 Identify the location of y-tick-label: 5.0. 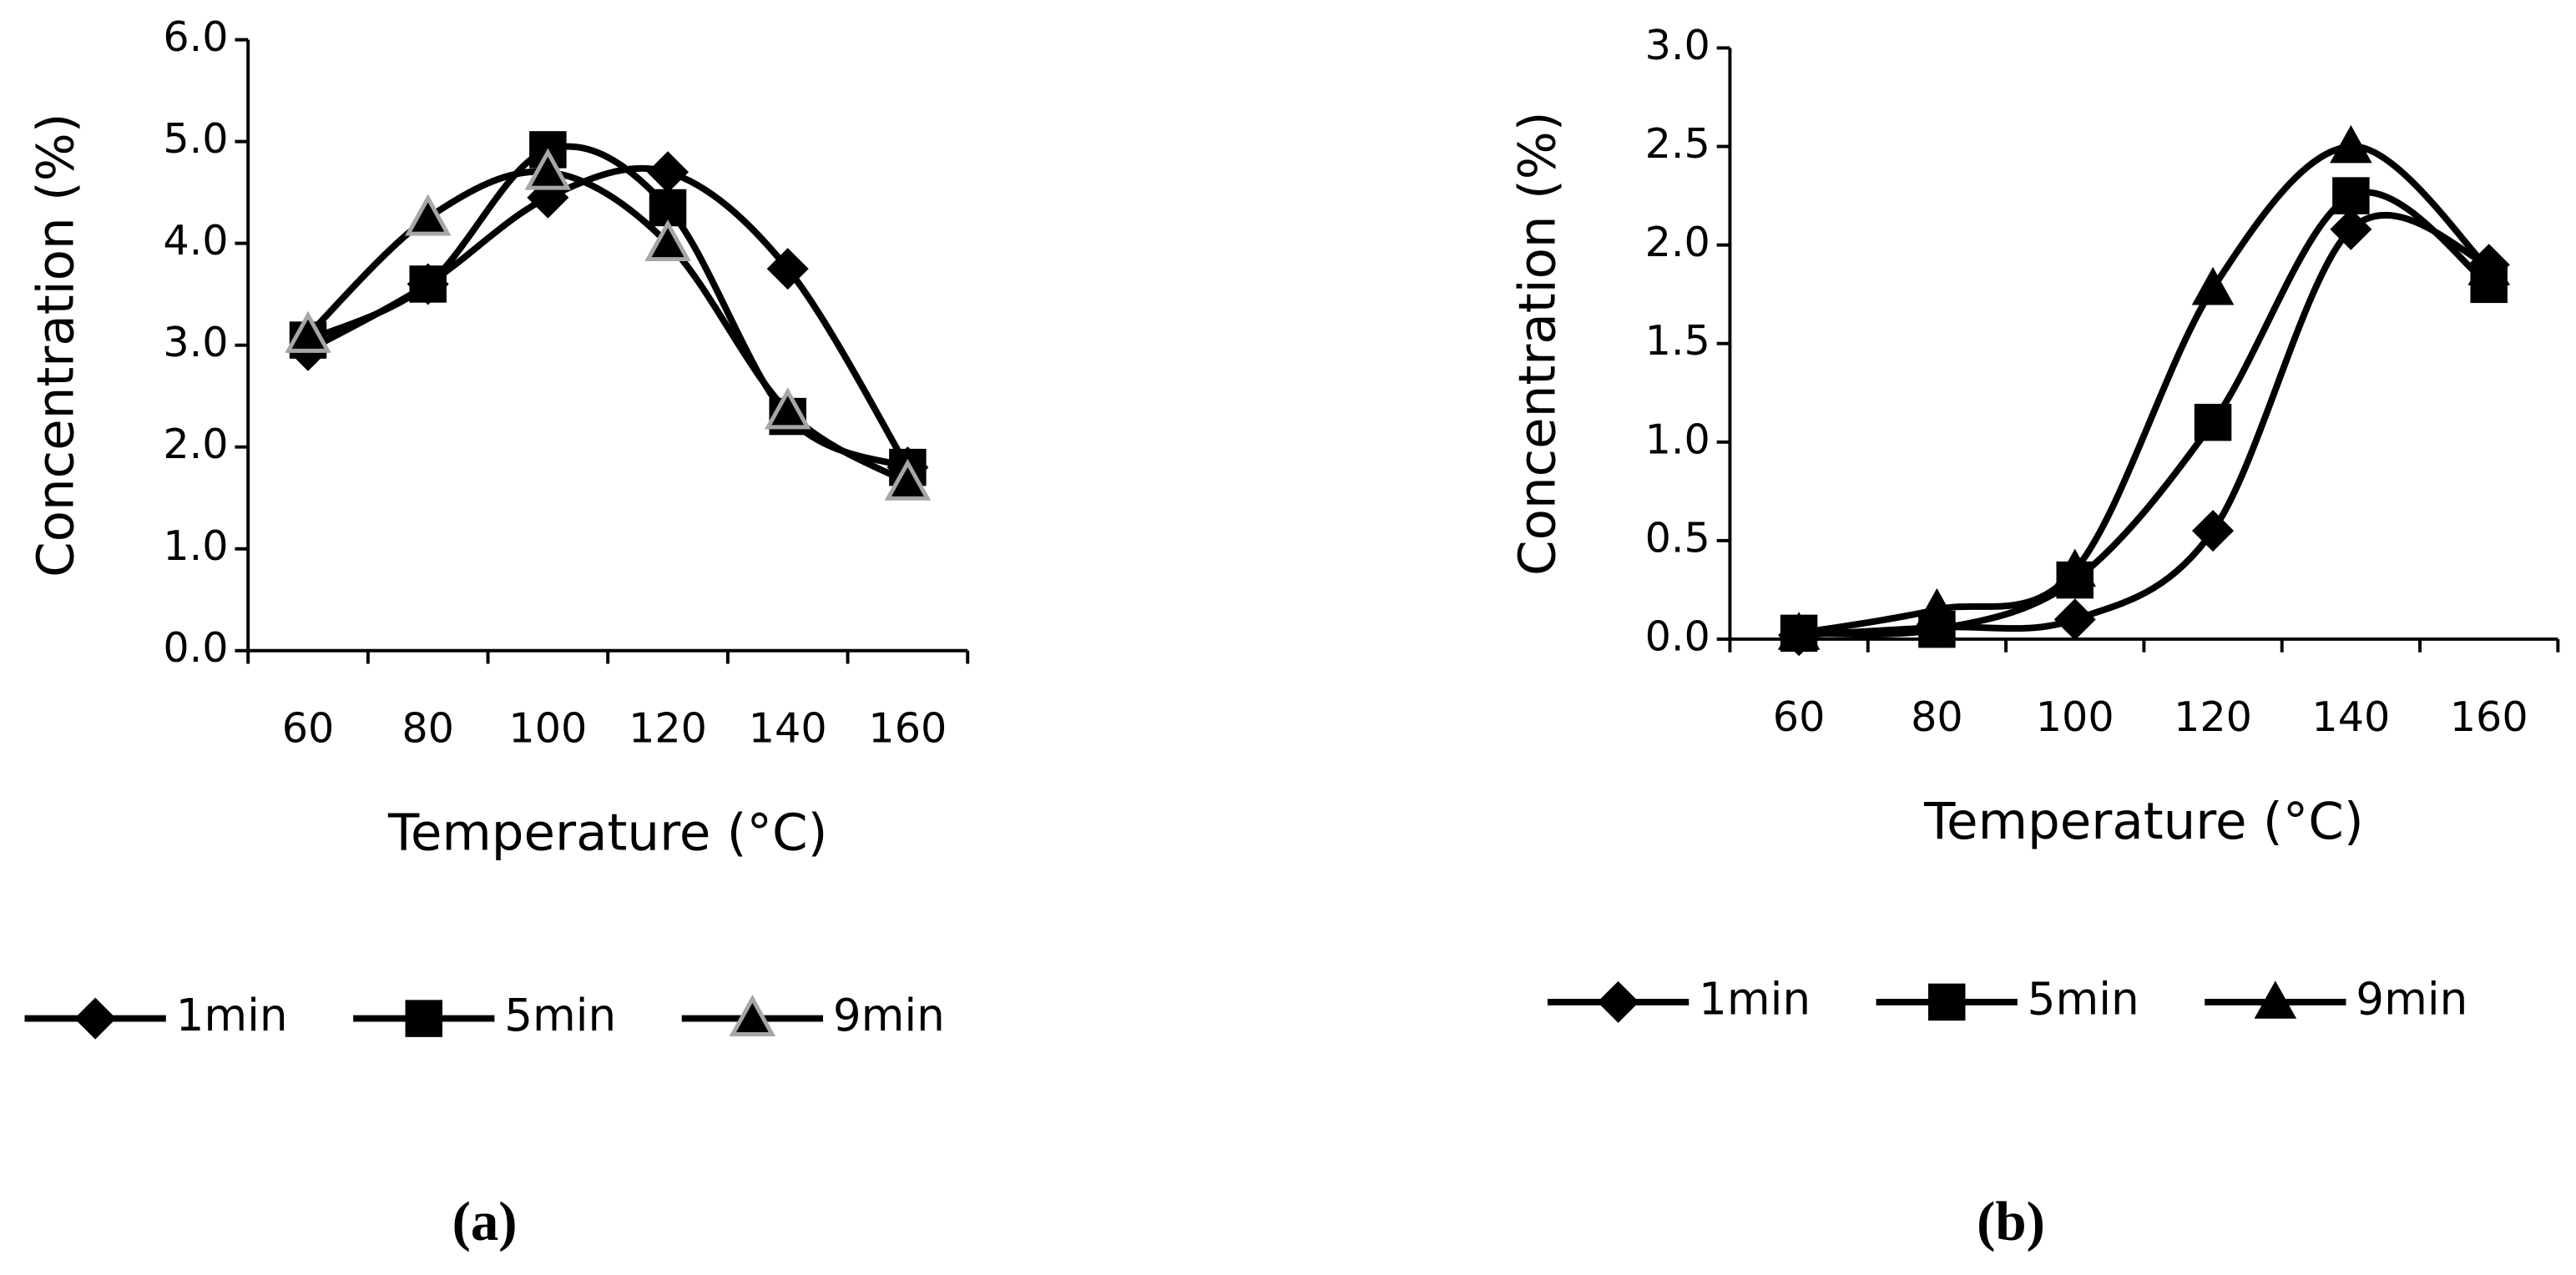
(195, 138).